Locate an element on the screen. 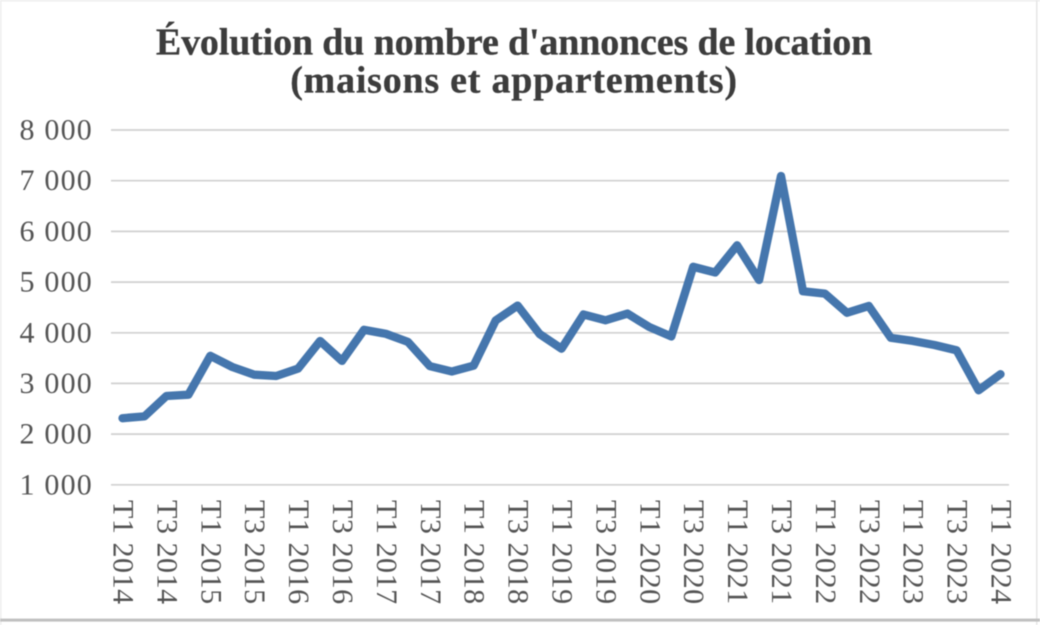  svg-text: T3 2015 is located at coordinates (254, 552).